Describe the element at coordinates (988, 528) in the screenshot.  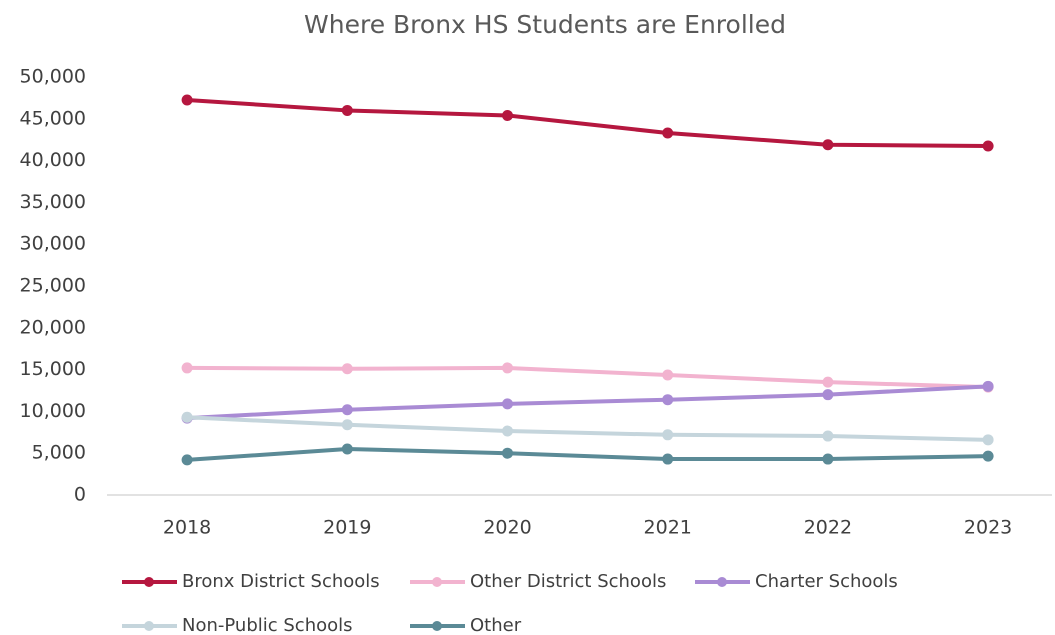
I see `x-tick-label: 2023` at that location.